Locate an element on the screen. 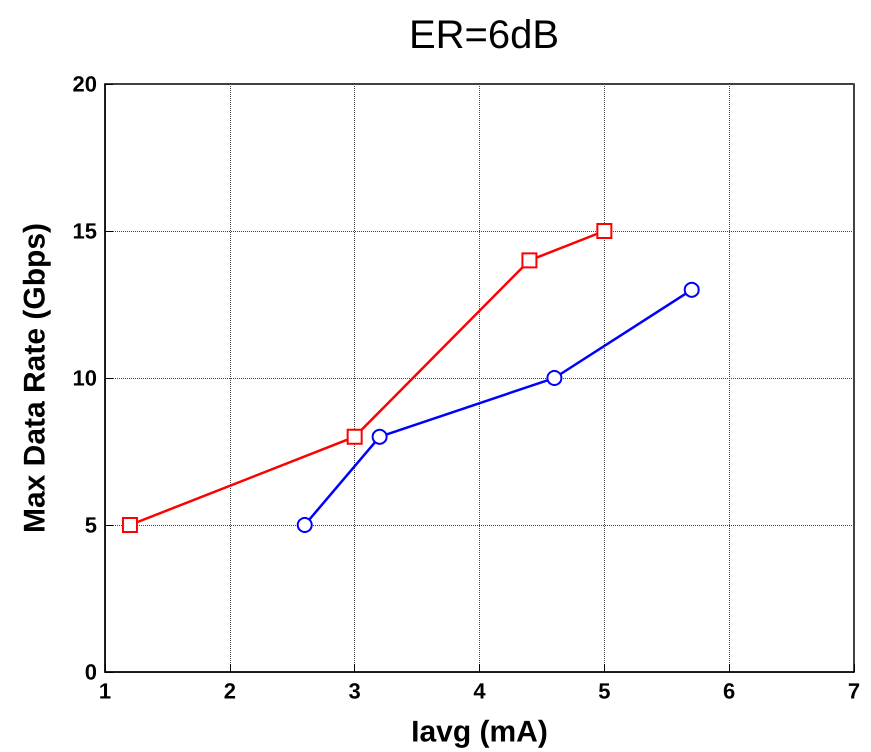 The height and width of the screenshot is (752, 871). y-tick-label: 15 is located at coordinates (84, 231).